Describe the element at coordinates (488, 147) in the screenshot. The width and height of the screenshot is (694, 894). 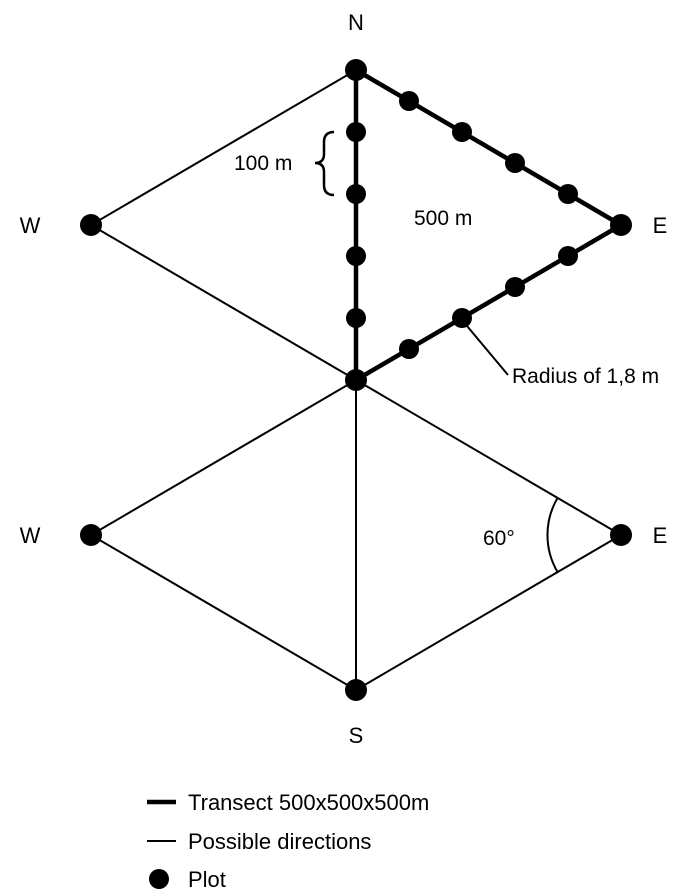
I see `transect-line-north-east` at that location.